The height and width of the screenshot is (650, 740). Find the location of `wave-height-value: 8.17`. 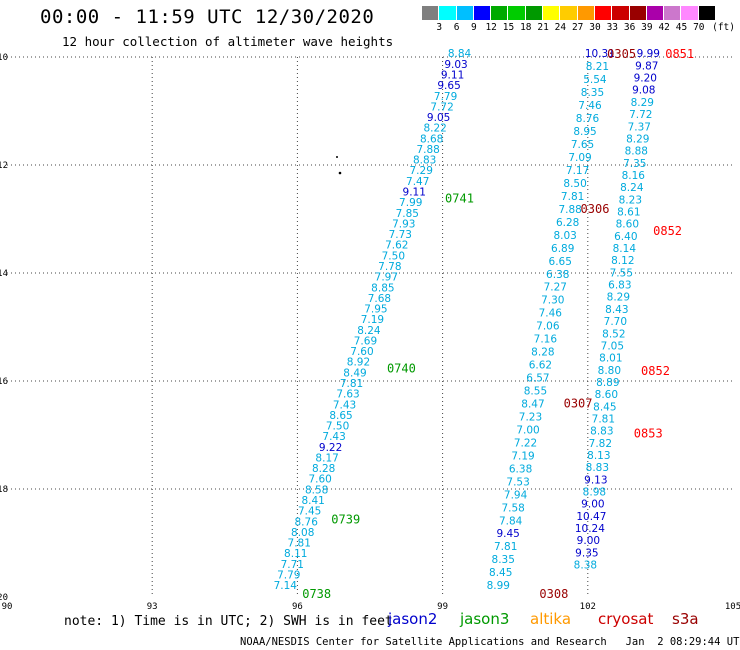

wave-height-value: 8.17 is located at coordinates (326, 458).